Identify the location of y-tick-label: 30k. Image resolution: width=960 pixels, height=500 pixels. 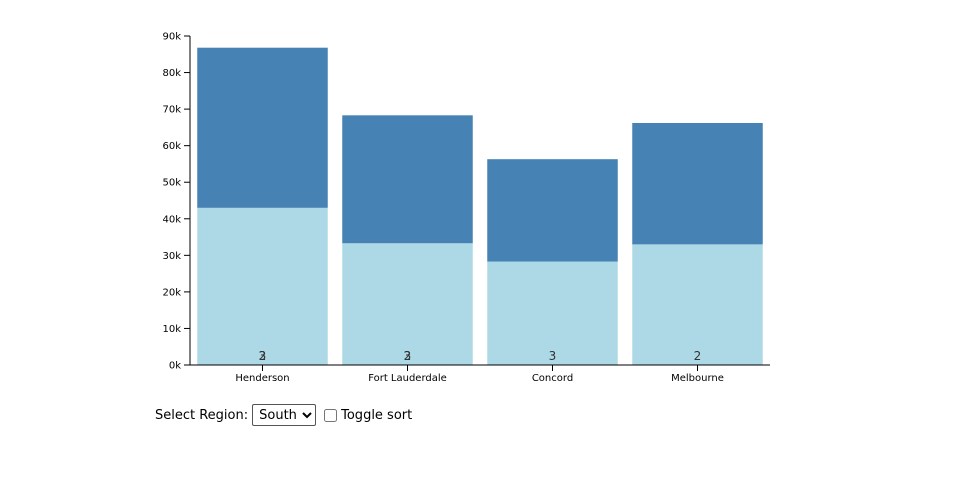
(171, 256).